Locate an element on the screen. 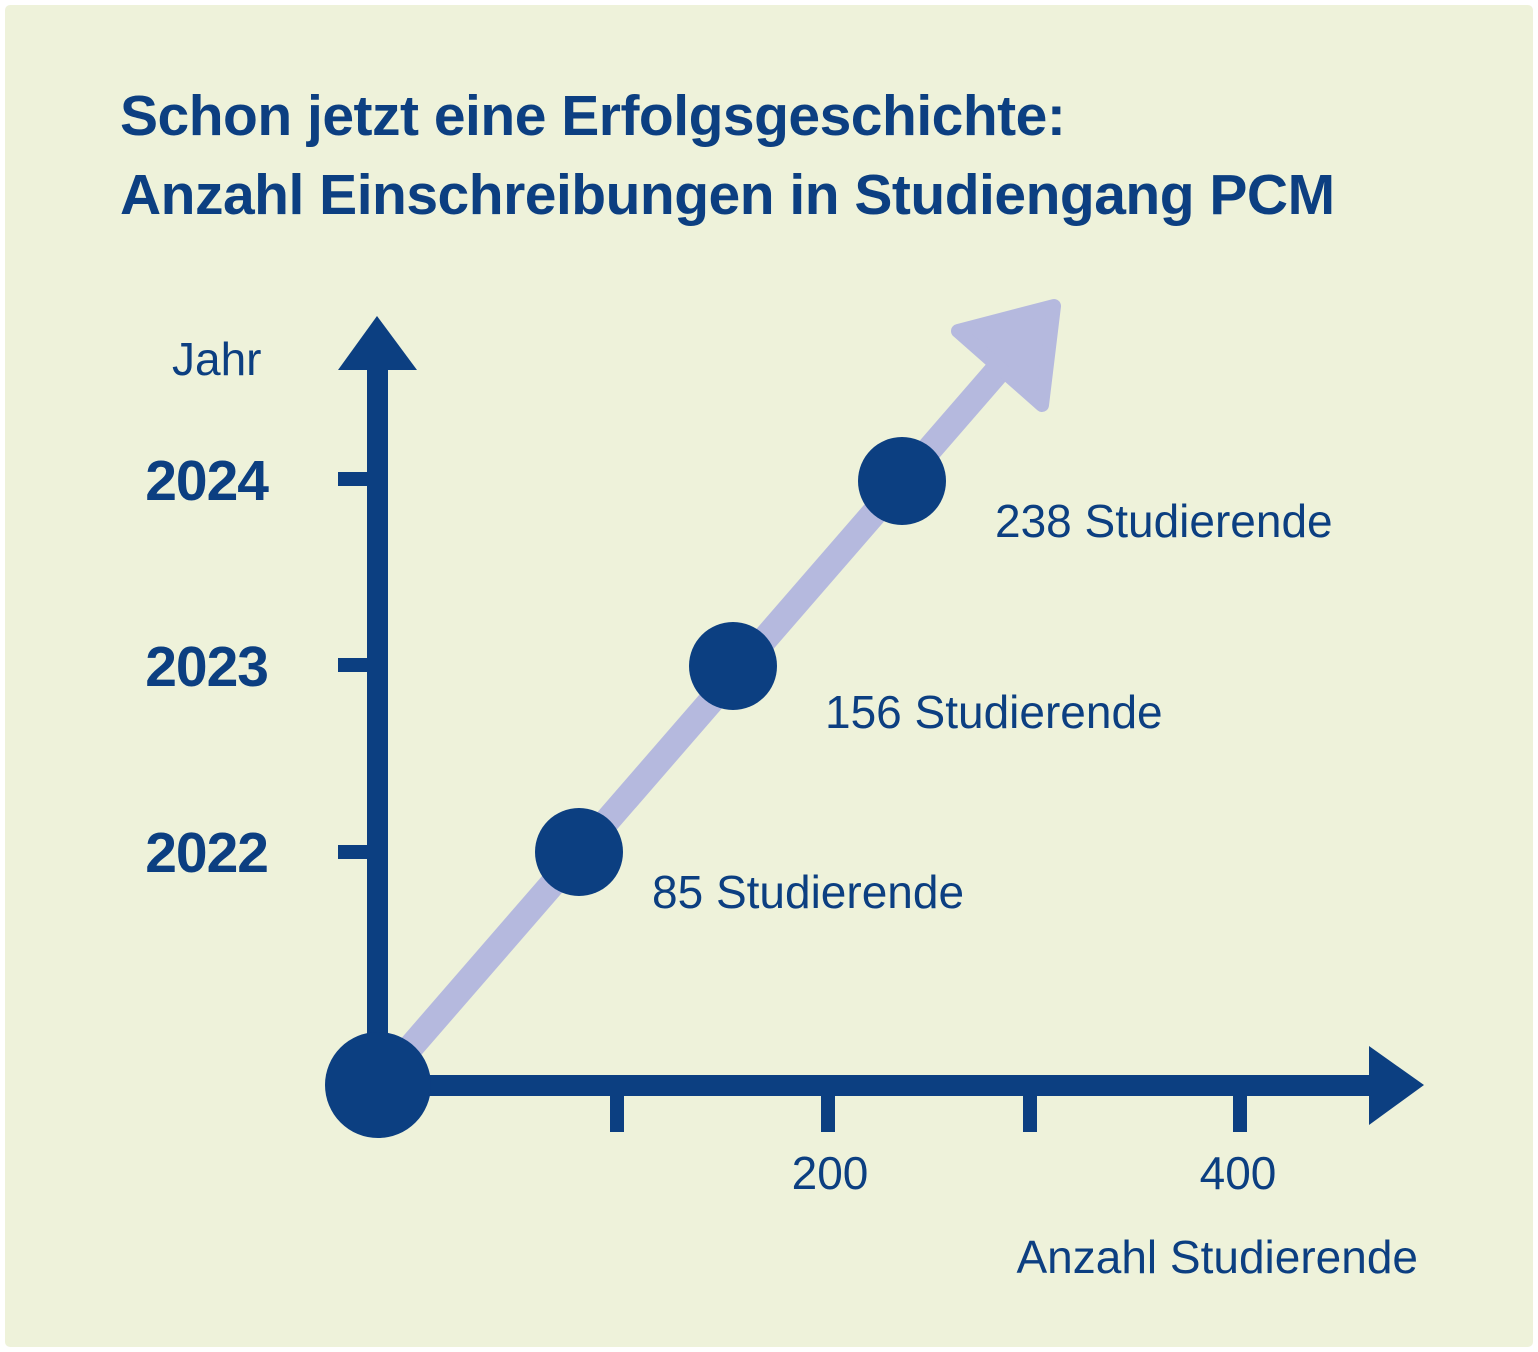 Image resolution: width=1538 pixels, height=1352 pixels. y-axis-label: Jahr is located at coordinates (216, 359).